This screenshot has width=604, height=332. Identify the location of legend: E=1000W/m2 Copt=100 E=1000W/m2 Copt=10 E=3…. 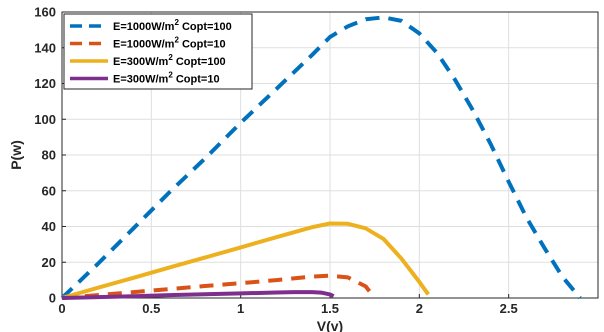
(158, 51).